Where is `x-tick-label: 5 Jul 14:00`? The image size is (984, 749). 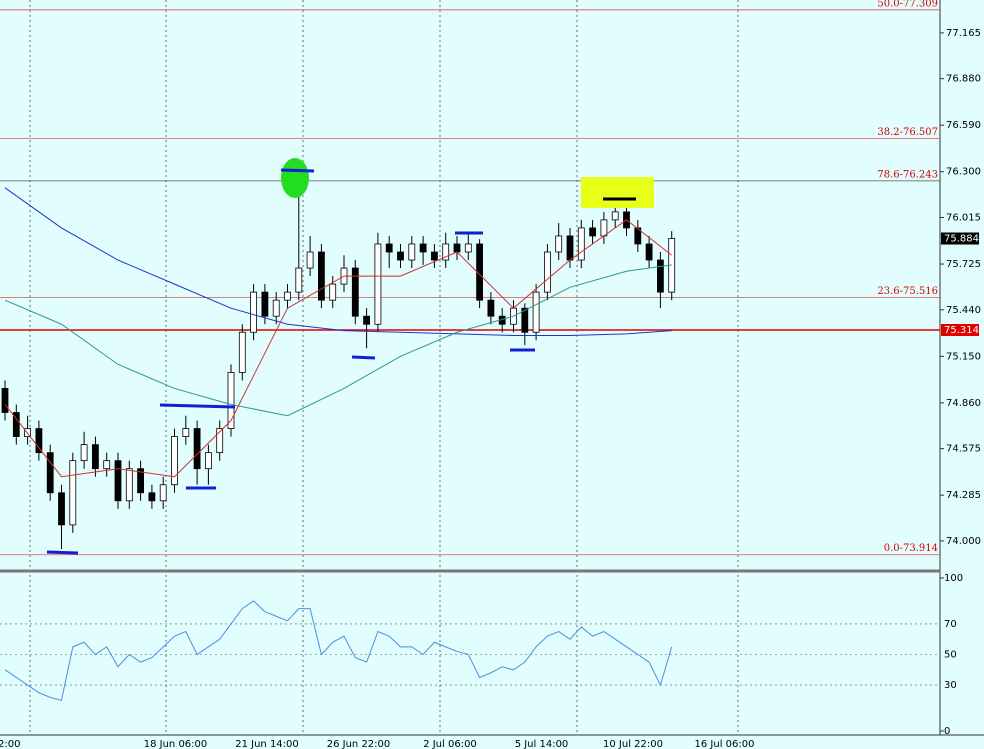 x-tick-label: 5 Jul 14:00 is located at coordinates (542, 744).